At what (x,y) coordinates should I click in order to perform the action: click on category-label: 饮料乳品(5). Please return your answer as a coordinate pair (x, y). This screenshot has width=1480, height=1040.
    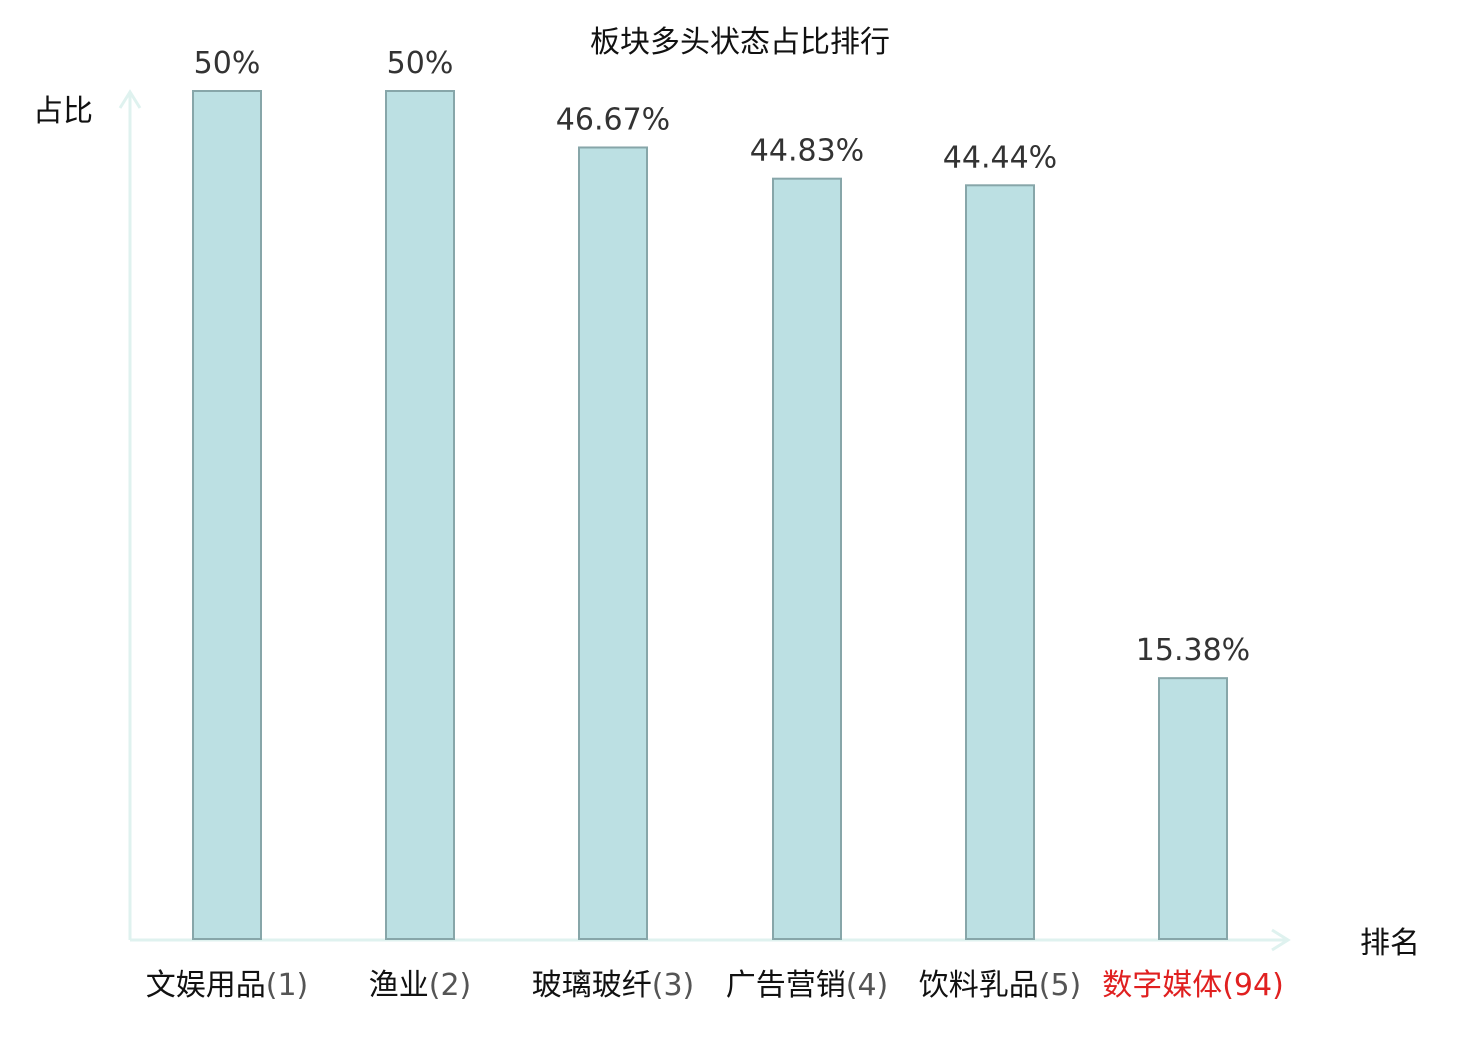
    Looking at the image, I should click on (1000, 985).